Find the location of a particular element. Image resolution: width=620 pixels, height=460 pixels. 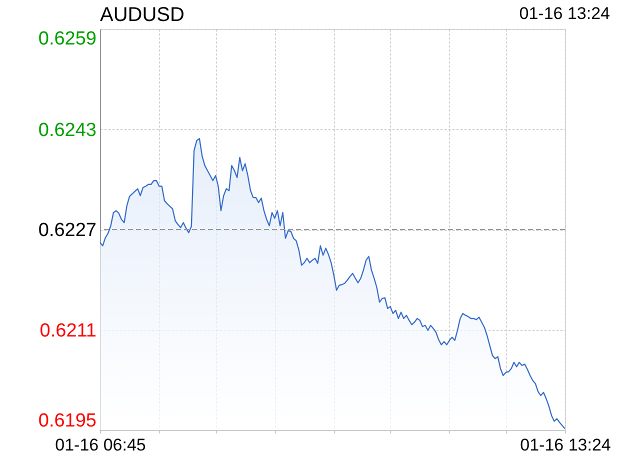

y-tick-label: 0.6259 is located at coordinates (67, 39).